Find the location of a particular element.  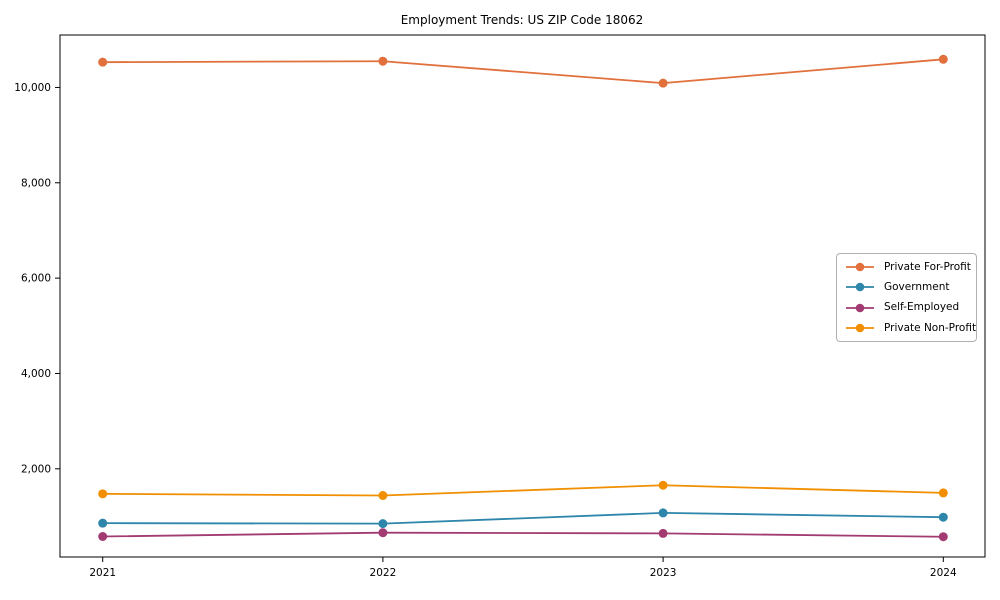

legend-label: Private For-Profit is located at coordinates (927, 266).